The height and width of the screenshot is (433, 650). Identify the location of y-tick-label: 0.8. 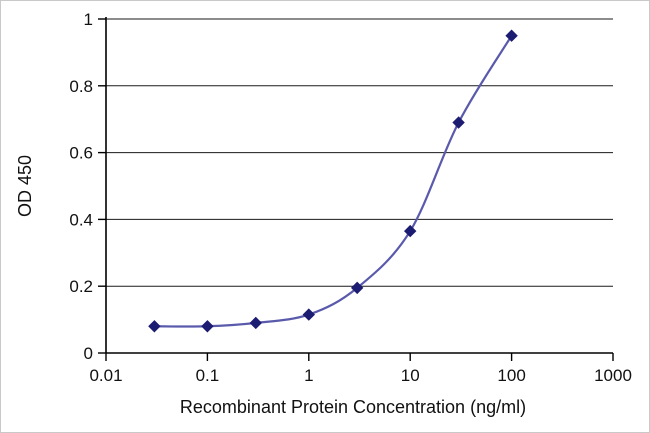
(81, 86).